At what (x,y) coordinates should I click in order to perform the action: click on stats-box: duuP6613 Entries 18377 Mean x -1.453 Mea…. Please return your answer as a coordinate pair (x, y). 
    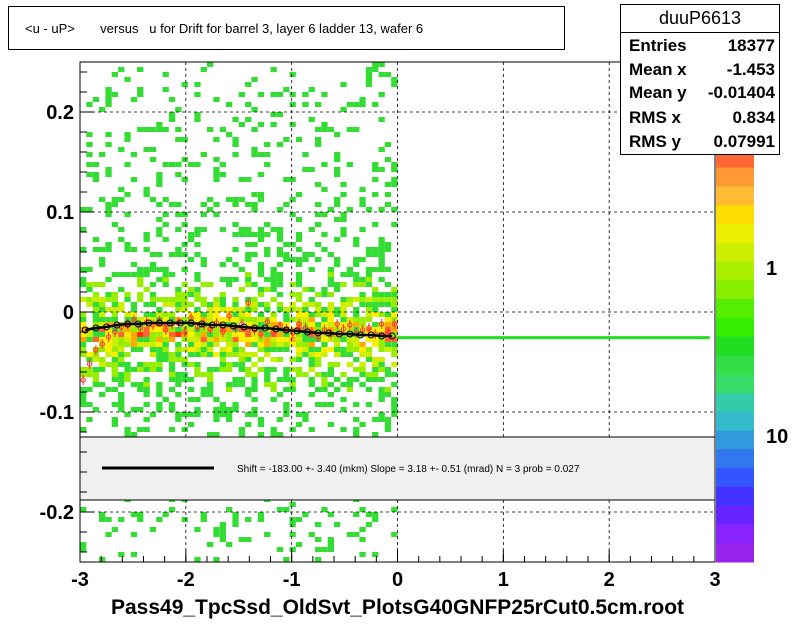
    Looking at the image, I should click on (700, 79).